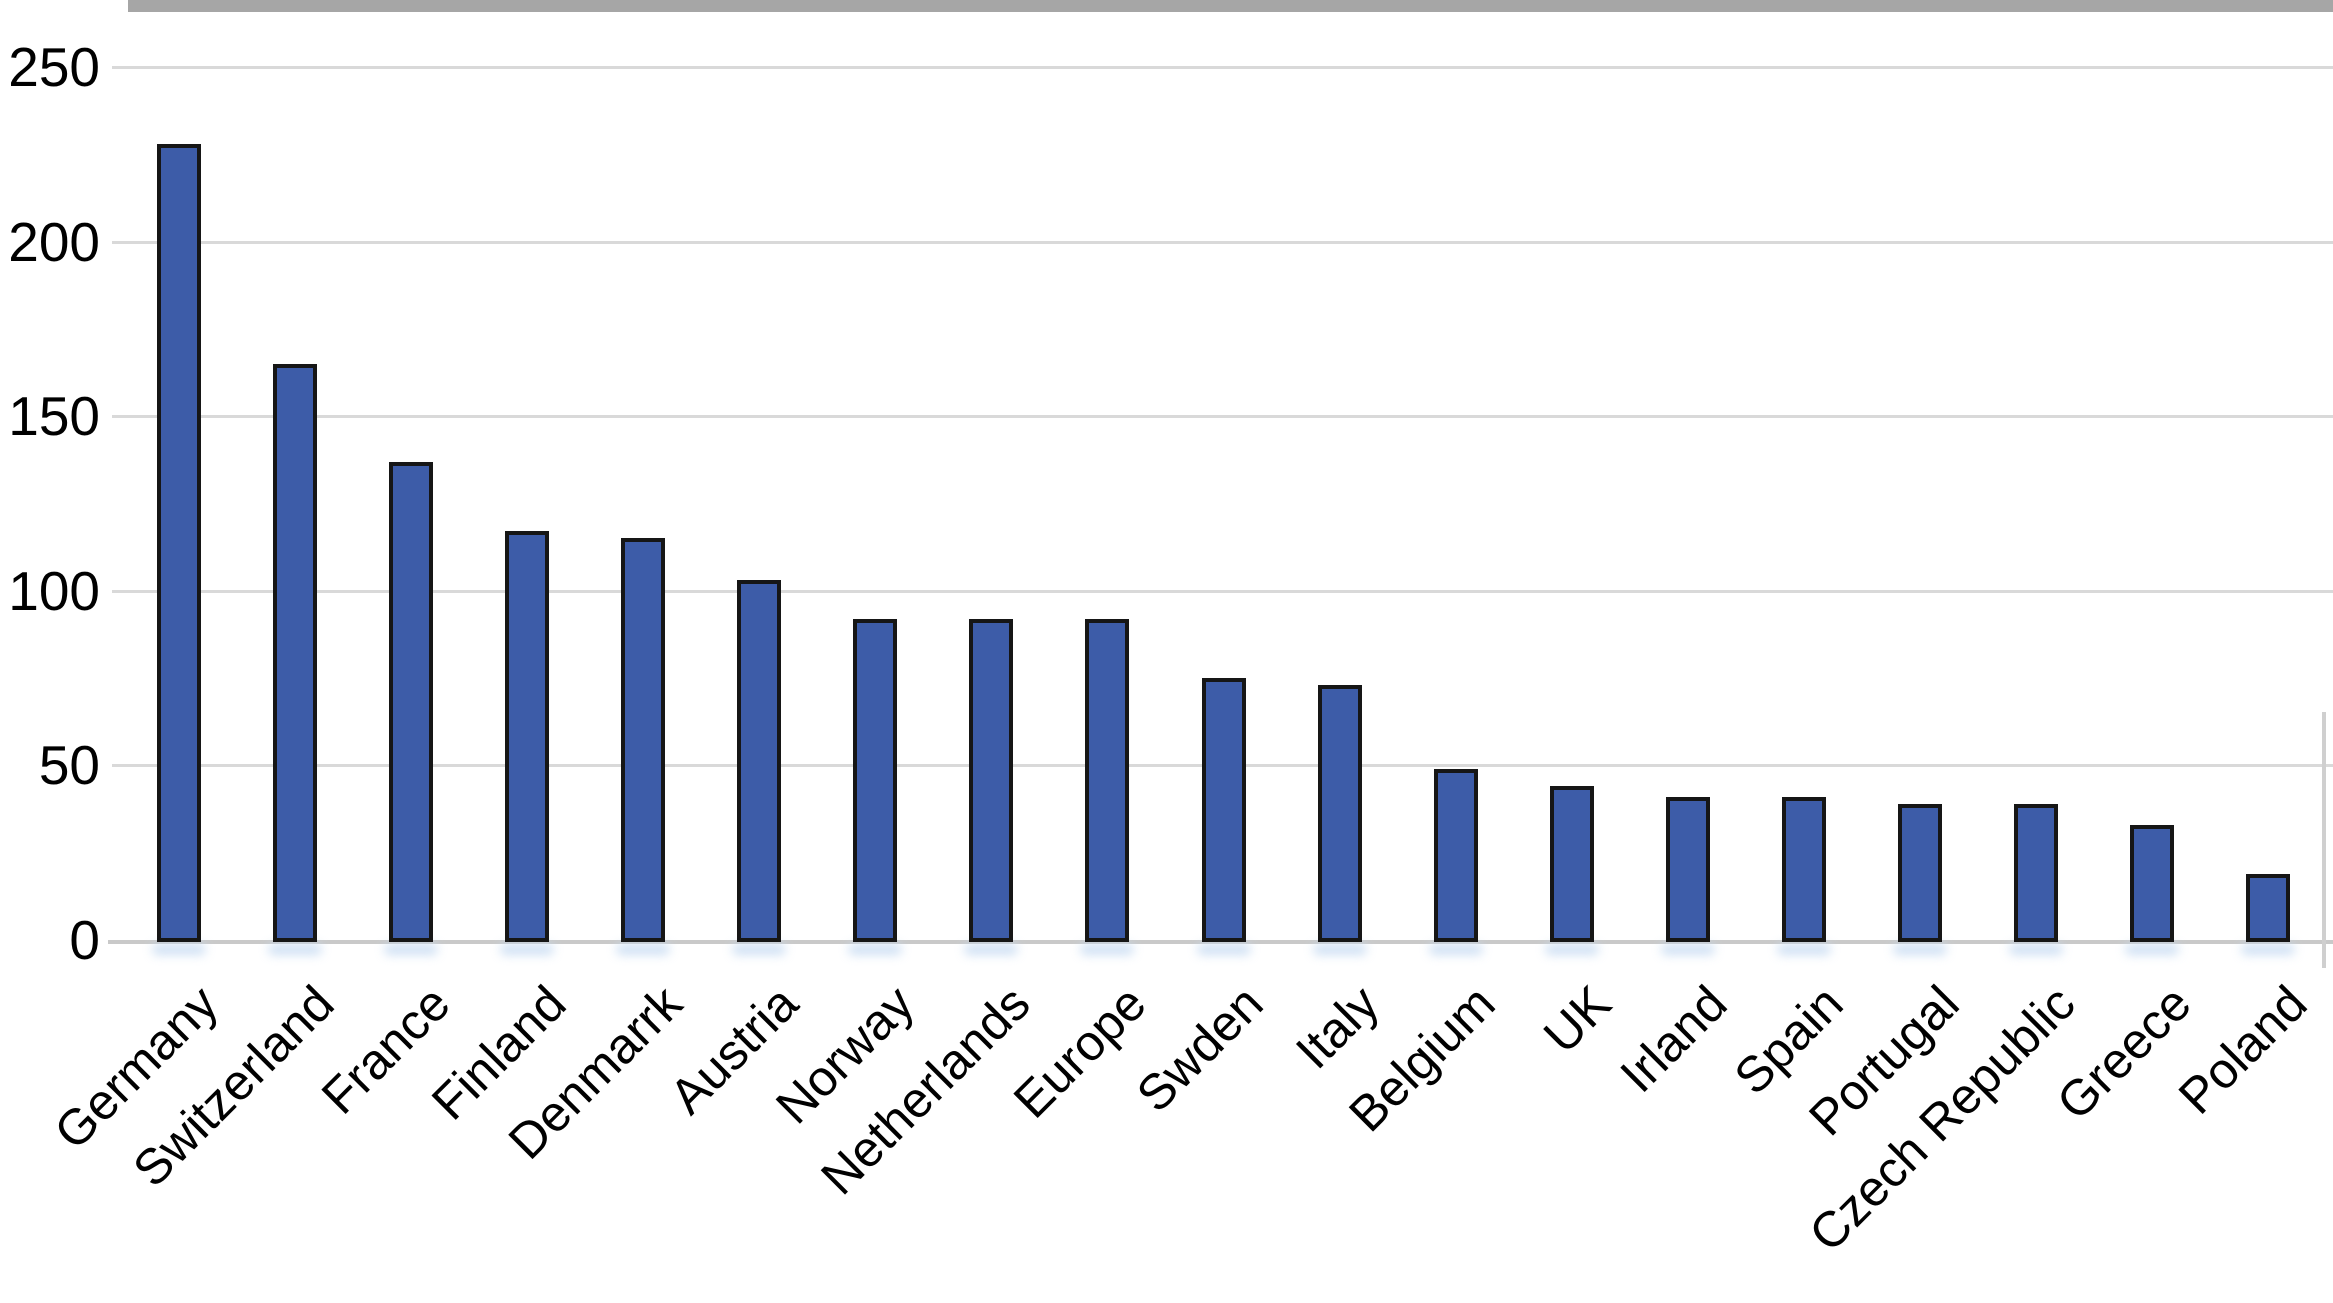  I want to click on x-axis-label: UK, so click(1577, 1019).